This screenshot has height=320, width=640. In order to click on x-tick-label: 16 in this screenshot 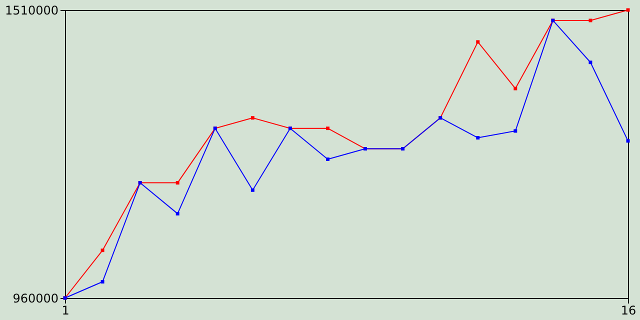, I will do `click(628, 311)`.